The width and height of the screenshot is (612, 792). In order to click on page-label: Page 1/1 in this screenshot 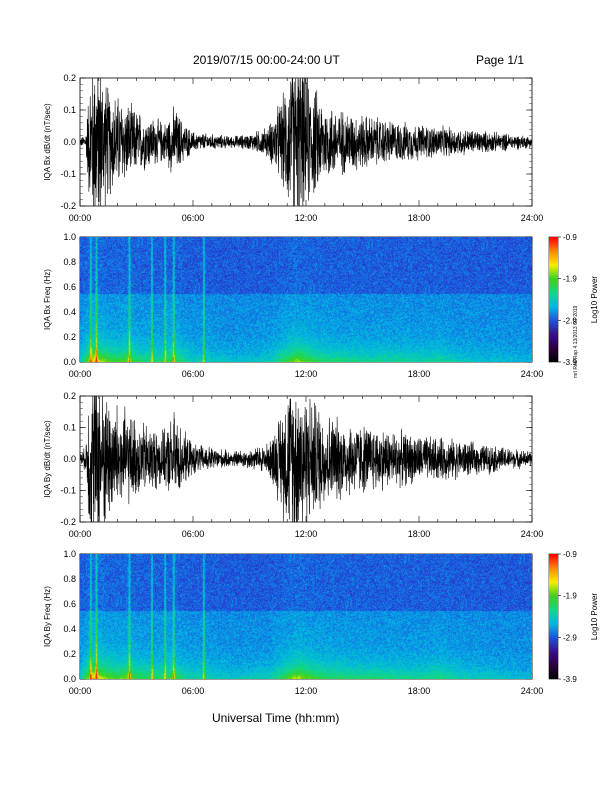, I will do `click(500, 60)`.